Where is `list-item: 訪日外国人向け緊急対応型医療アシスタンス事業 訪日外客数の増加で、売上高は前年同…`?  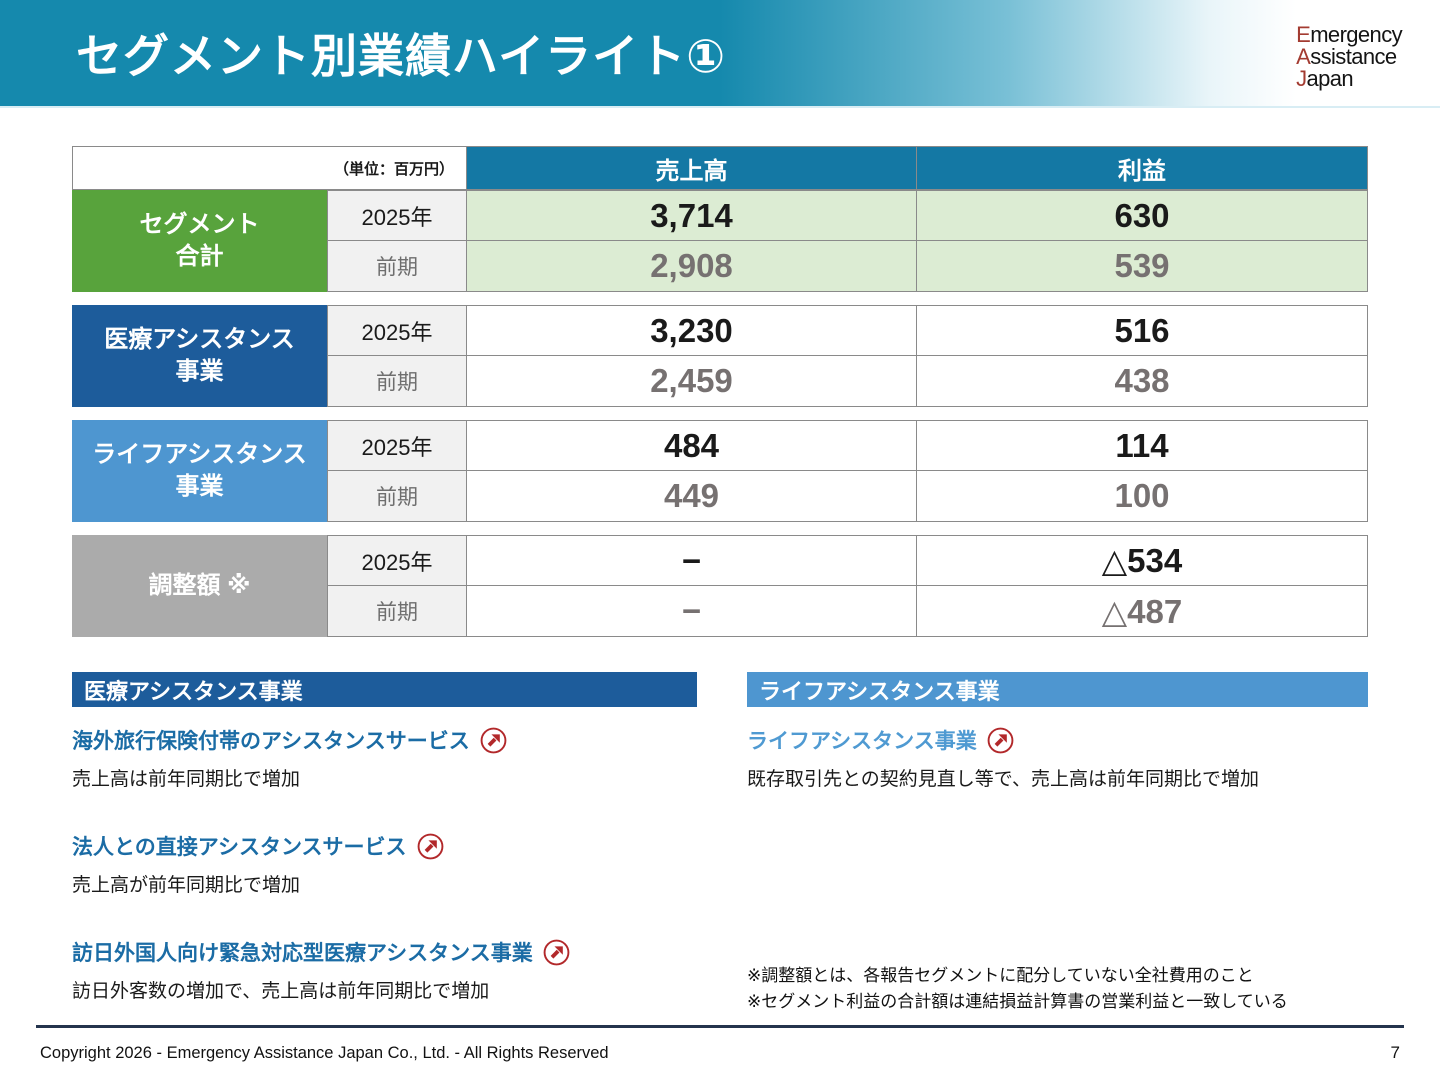
list-item: 訪日外国人向け緊急対応型医療アシスタンス事業 訪日外客数の増加で、売上高は前年同… is located at coordinates (384, 970).